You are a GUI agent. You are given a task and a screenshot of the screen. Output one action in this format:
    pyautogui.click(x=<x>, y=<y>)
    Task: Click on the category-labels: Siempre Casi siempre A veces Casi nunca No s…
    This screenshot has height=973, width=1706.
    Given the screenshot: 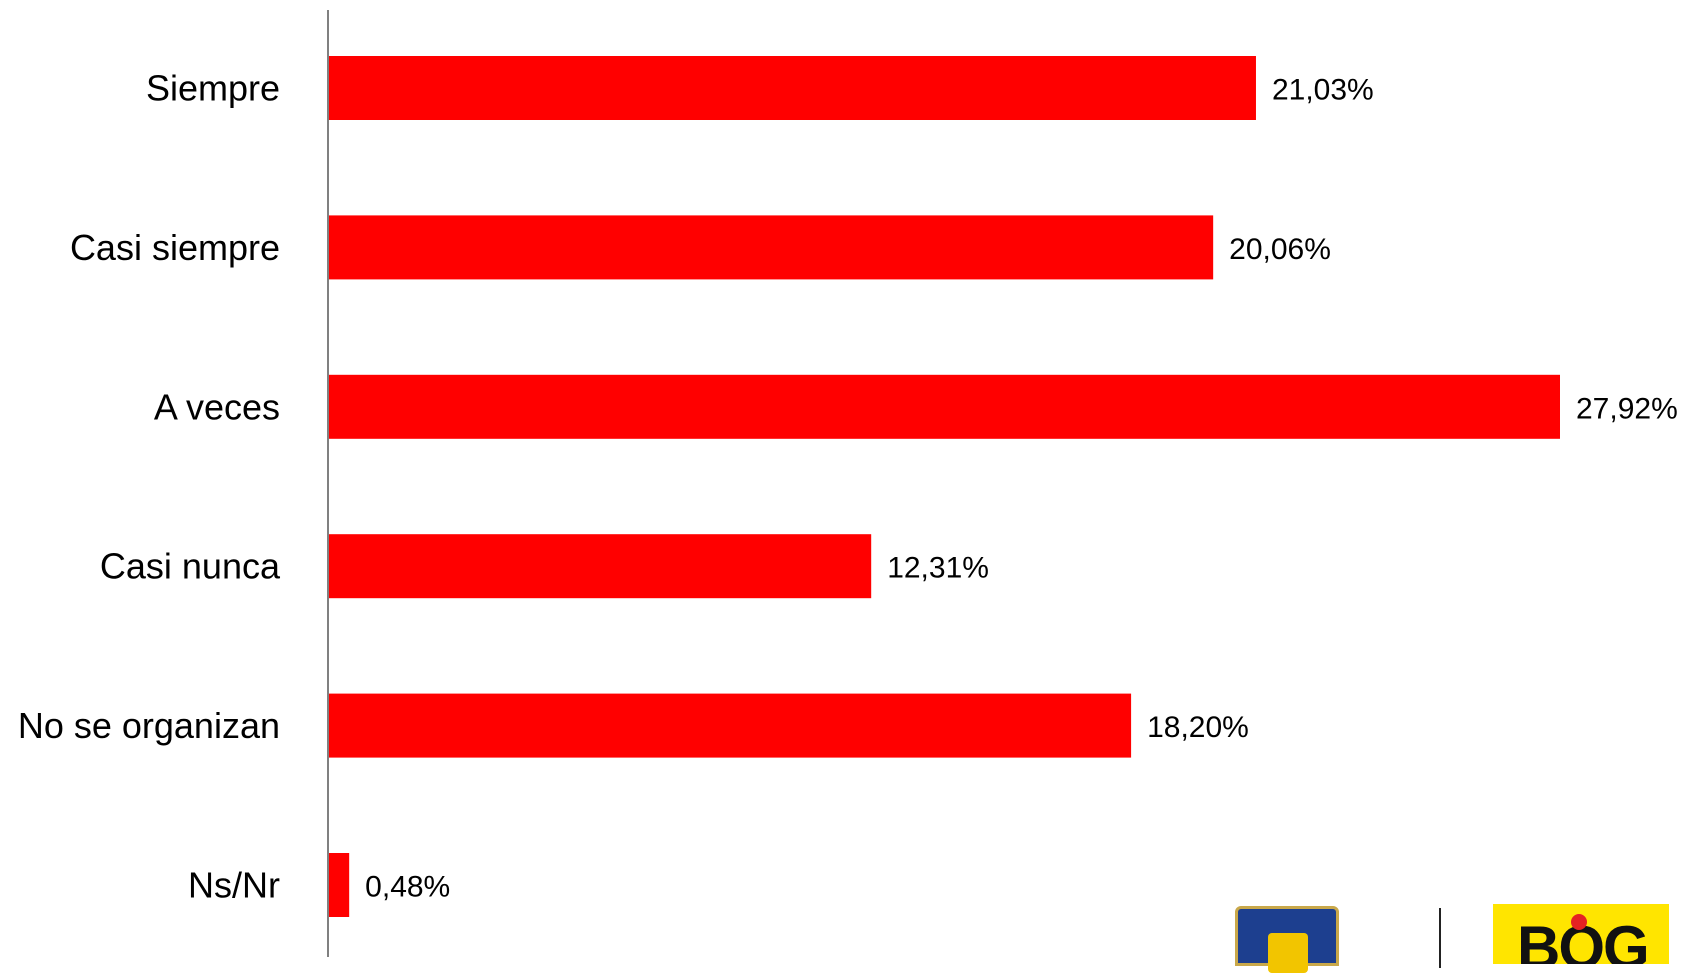 What is the action you would take?
    pyautogui.click(x=149, y=487)
    